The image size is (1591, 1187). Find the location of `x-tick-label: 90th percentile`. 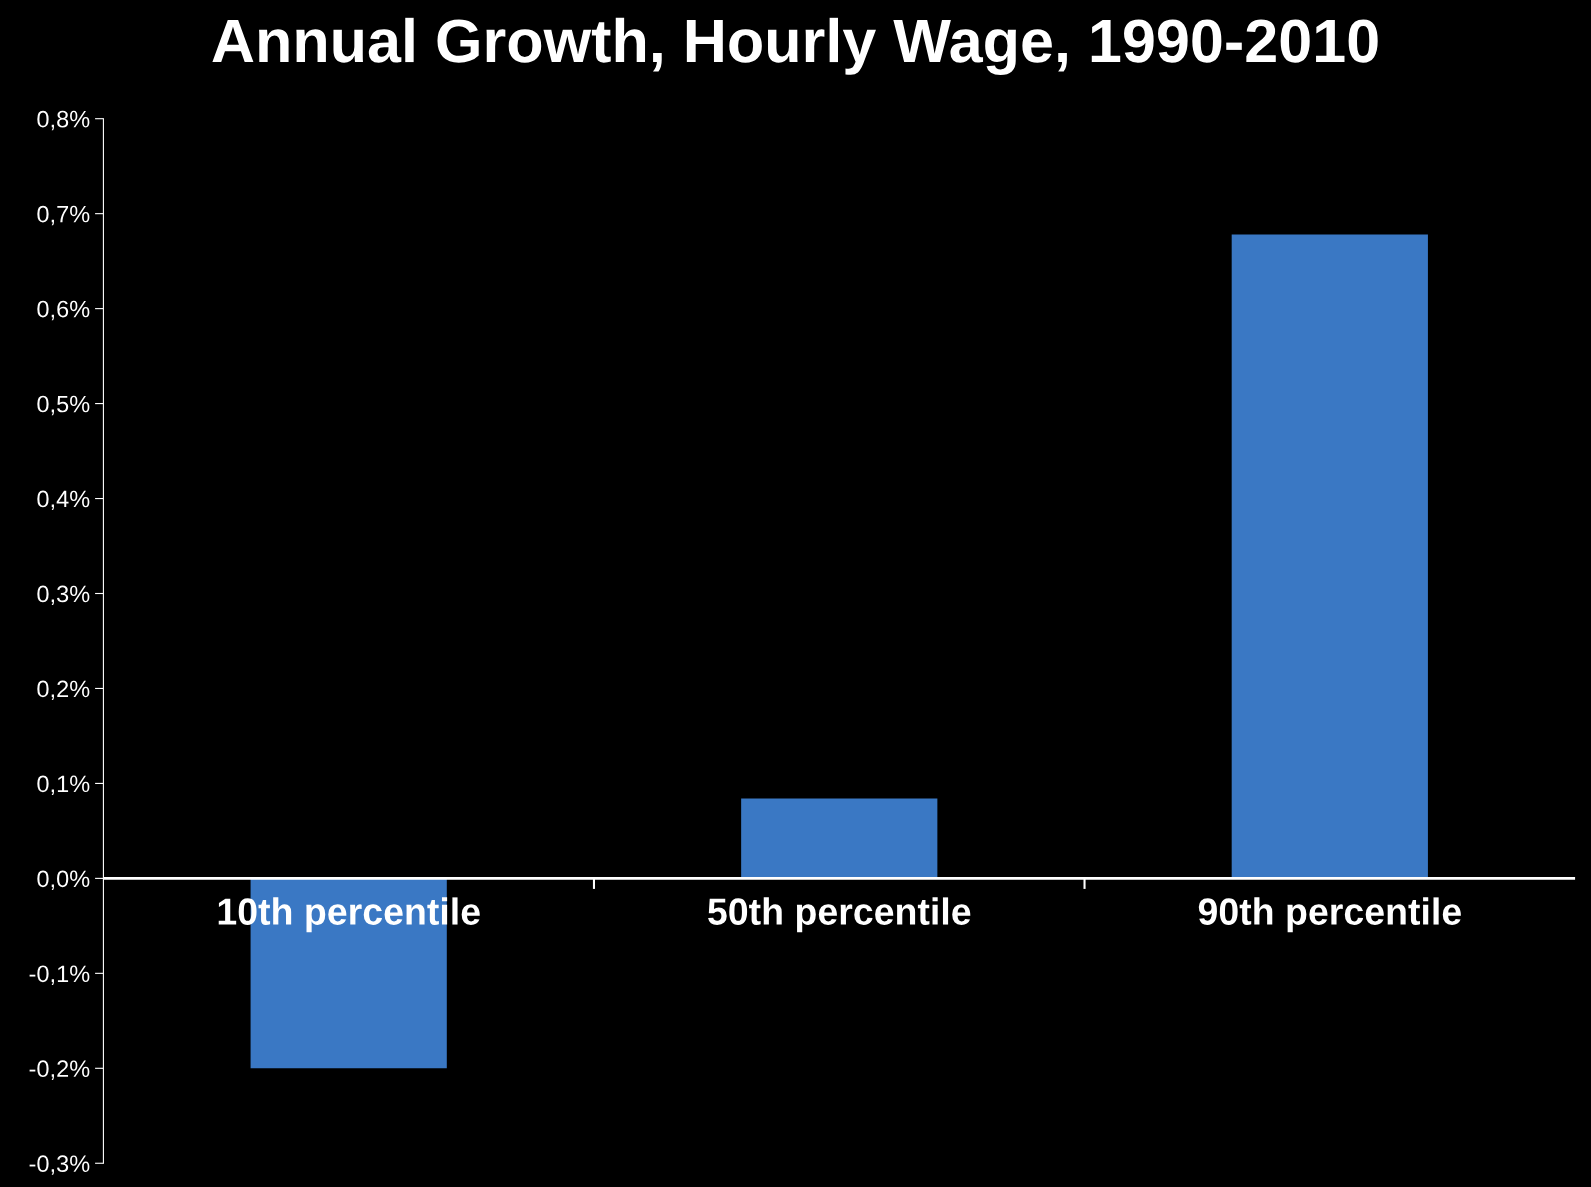

x-tick-label: 90th percentile is located at coordinates (1329, 915).